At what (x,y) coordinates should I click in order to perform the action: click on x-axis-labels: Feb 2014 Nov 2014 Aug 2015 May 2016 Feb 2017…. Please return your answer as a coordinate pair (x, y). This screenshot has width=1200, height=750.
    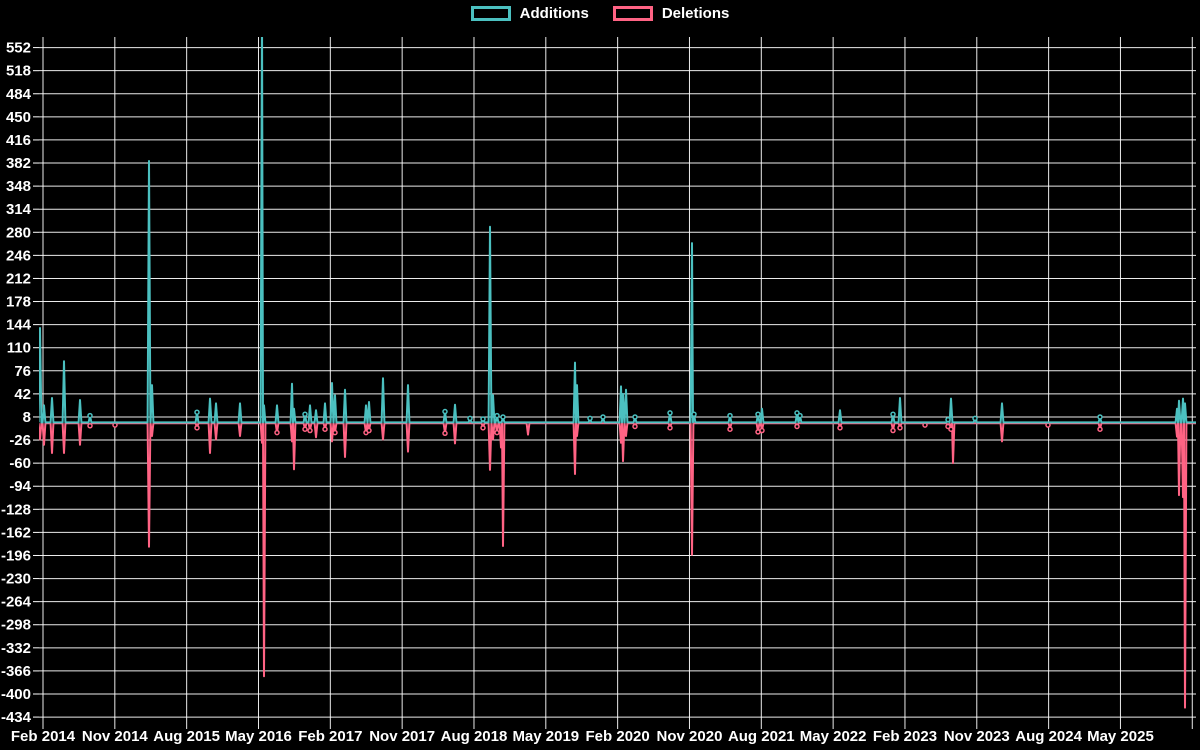
    Looking at the image, I should click on (582, 736).